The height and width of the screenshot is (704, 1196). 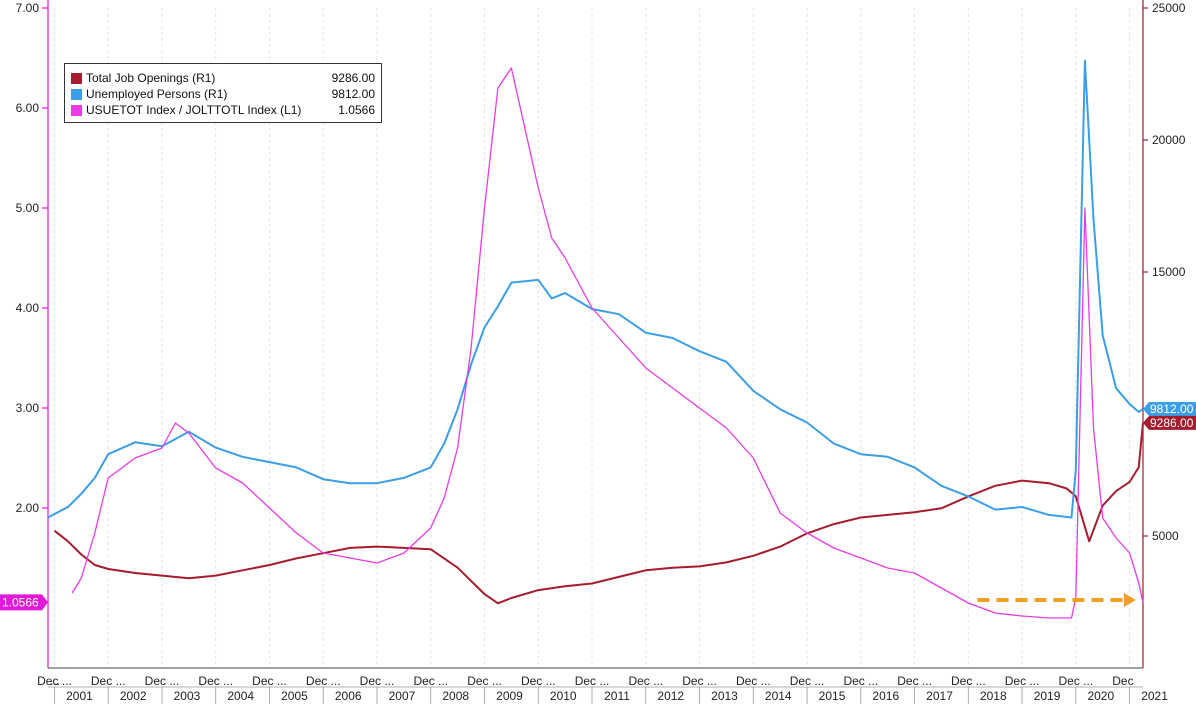 I want to click on legend-swatch-ratio, so click(x=76, y=110).